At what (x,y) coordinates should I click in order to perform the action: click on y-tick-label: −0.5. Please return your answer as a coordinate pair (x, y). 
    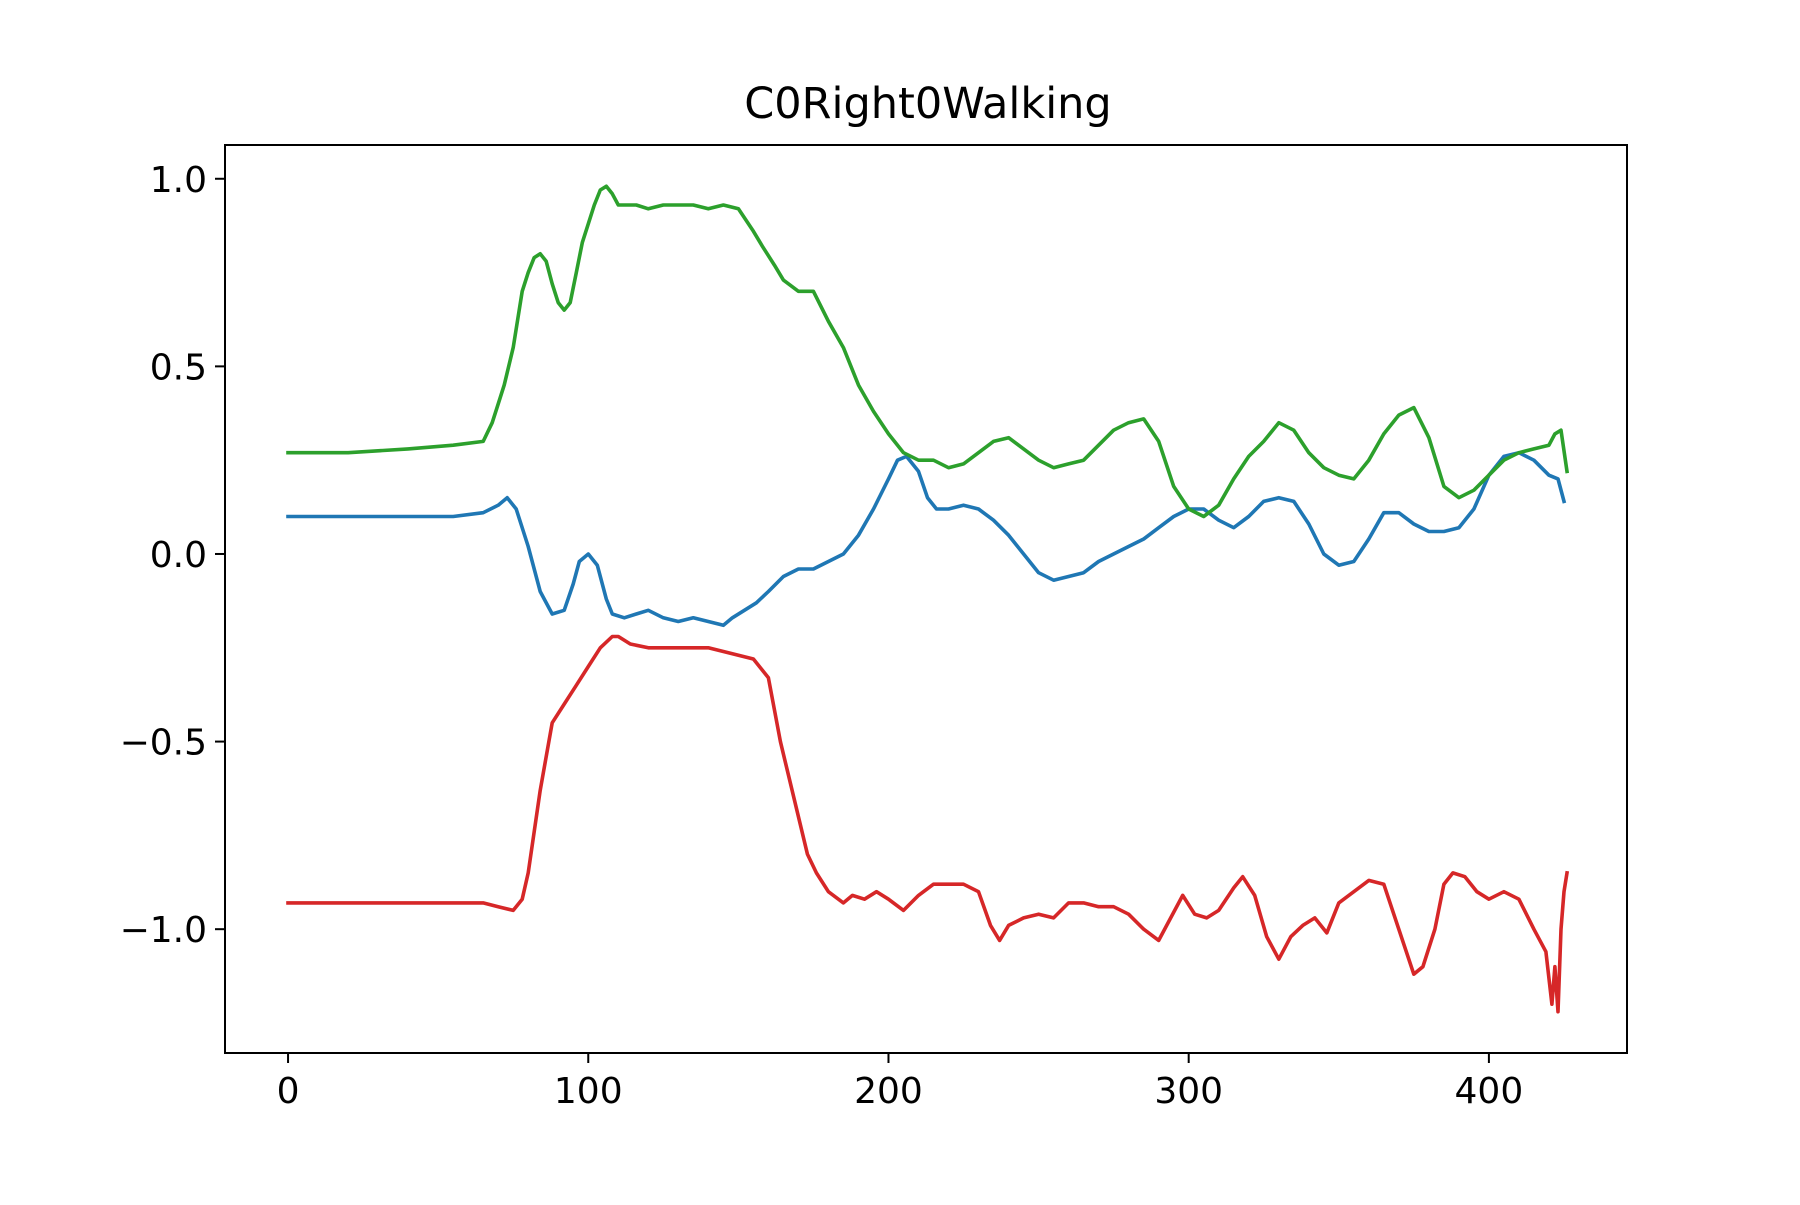
    Looking at the image, I should click on (163, 743).